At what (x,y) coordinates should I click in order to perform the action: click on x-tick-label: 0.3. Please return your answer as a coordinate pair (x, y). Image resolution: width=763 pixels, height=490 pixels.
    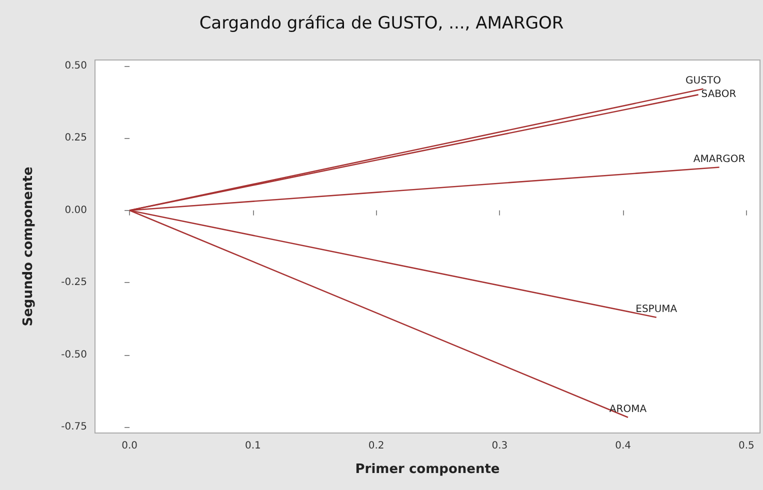
    Looking at the image, I should click on (500, 446).